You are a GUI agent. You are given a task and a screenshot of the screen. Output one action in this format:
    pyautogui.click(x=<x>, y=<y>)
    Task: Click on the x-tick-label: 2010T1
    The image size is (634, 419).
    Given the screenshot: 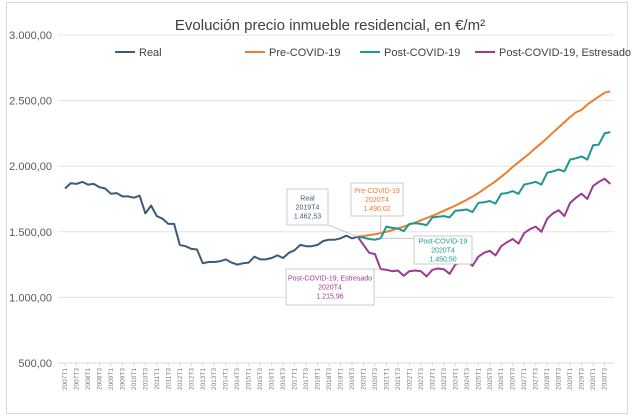 What is the action you would take?
    pyautogui.click(x=134, y=379)
    